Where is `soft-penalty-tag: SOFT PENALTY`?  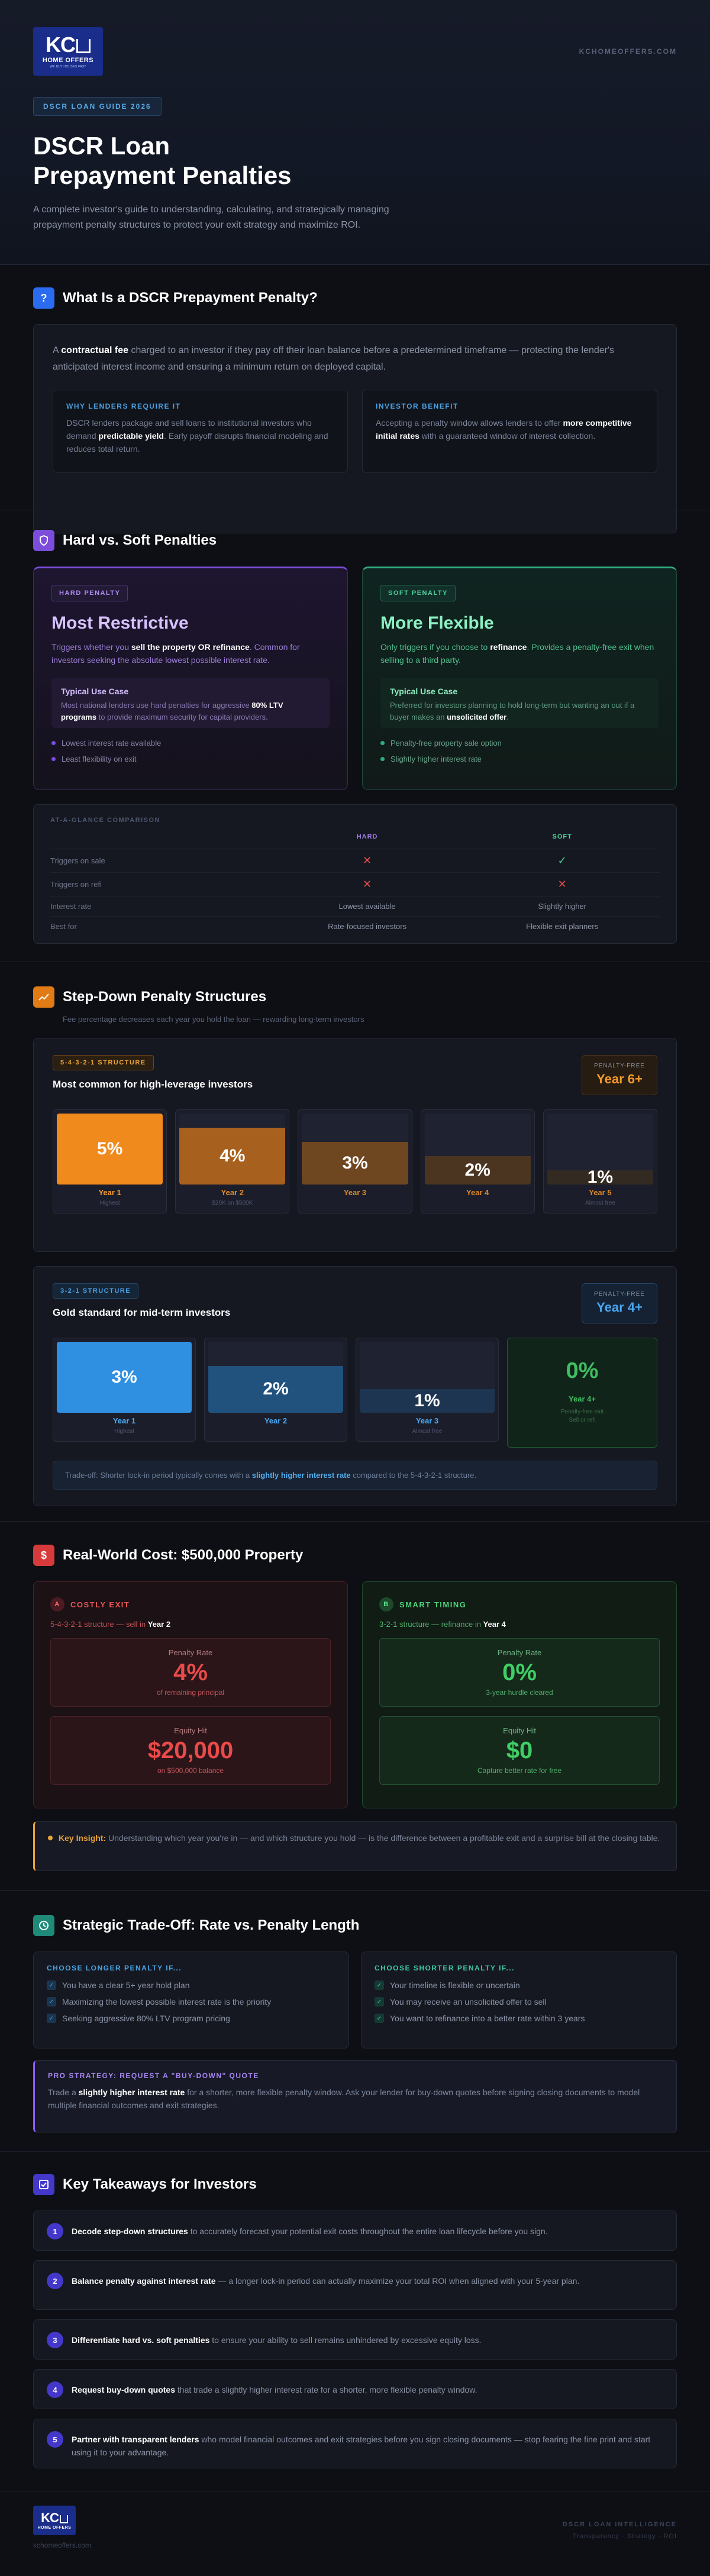 soft-penalty-tag: SOFT PENALTY is located at coordinates (418, 593).